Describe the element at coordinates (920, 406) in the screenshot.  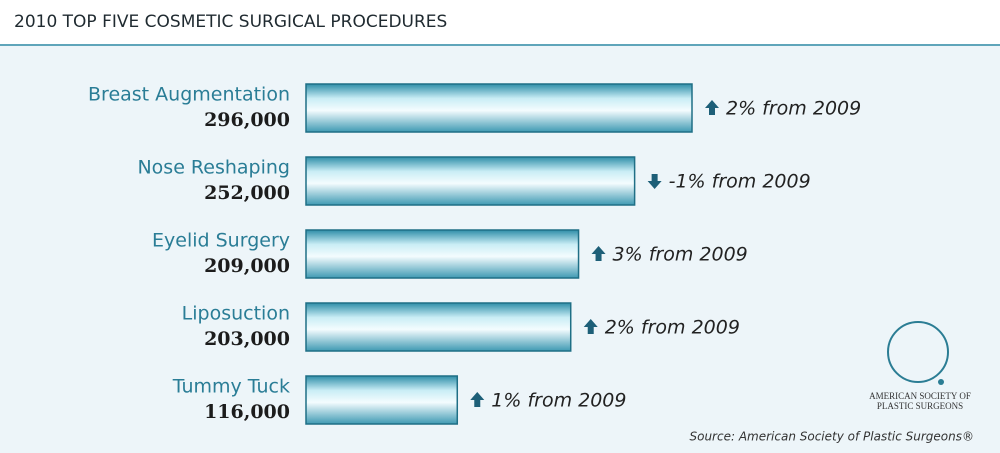
I see `logo-text: PLASTIC SURGEONS` at that location.